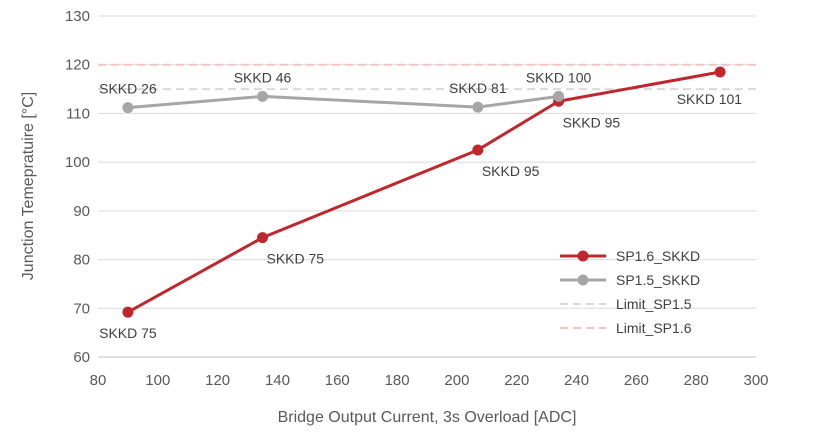  Describe the element at coordinates (343, 102) in the screenshot. I see `series-line` at that location.